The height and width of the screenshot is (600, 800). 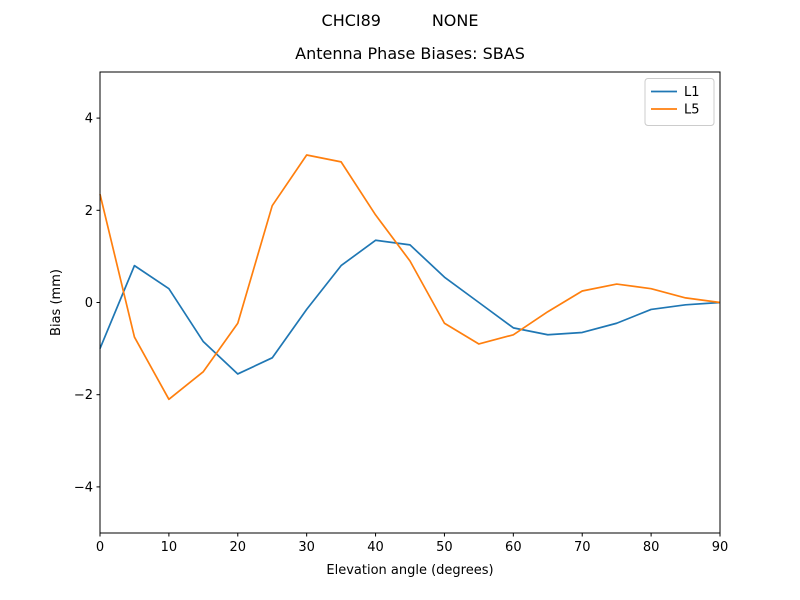 What do you see at coordinates (409, 570) in the screenshot?
I see `x-axis-label: Elevation angle (degrees)` at bounding box center [409, 570].